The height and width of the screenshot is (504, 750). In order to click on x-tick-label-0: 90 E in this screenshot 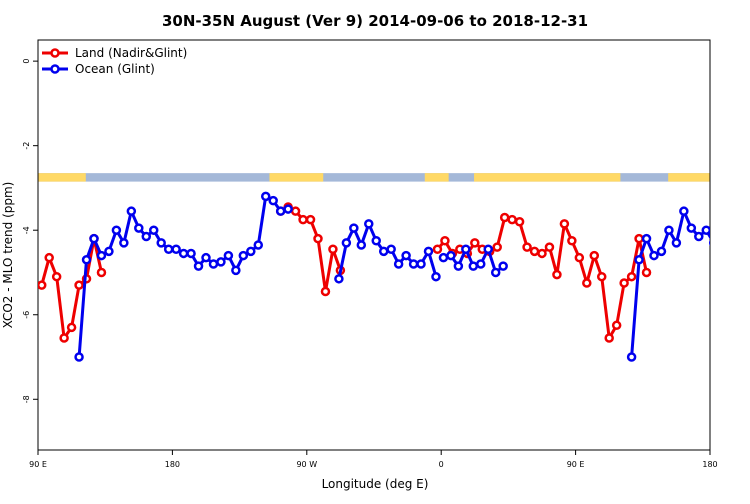, I will do `click(38, 464)`.